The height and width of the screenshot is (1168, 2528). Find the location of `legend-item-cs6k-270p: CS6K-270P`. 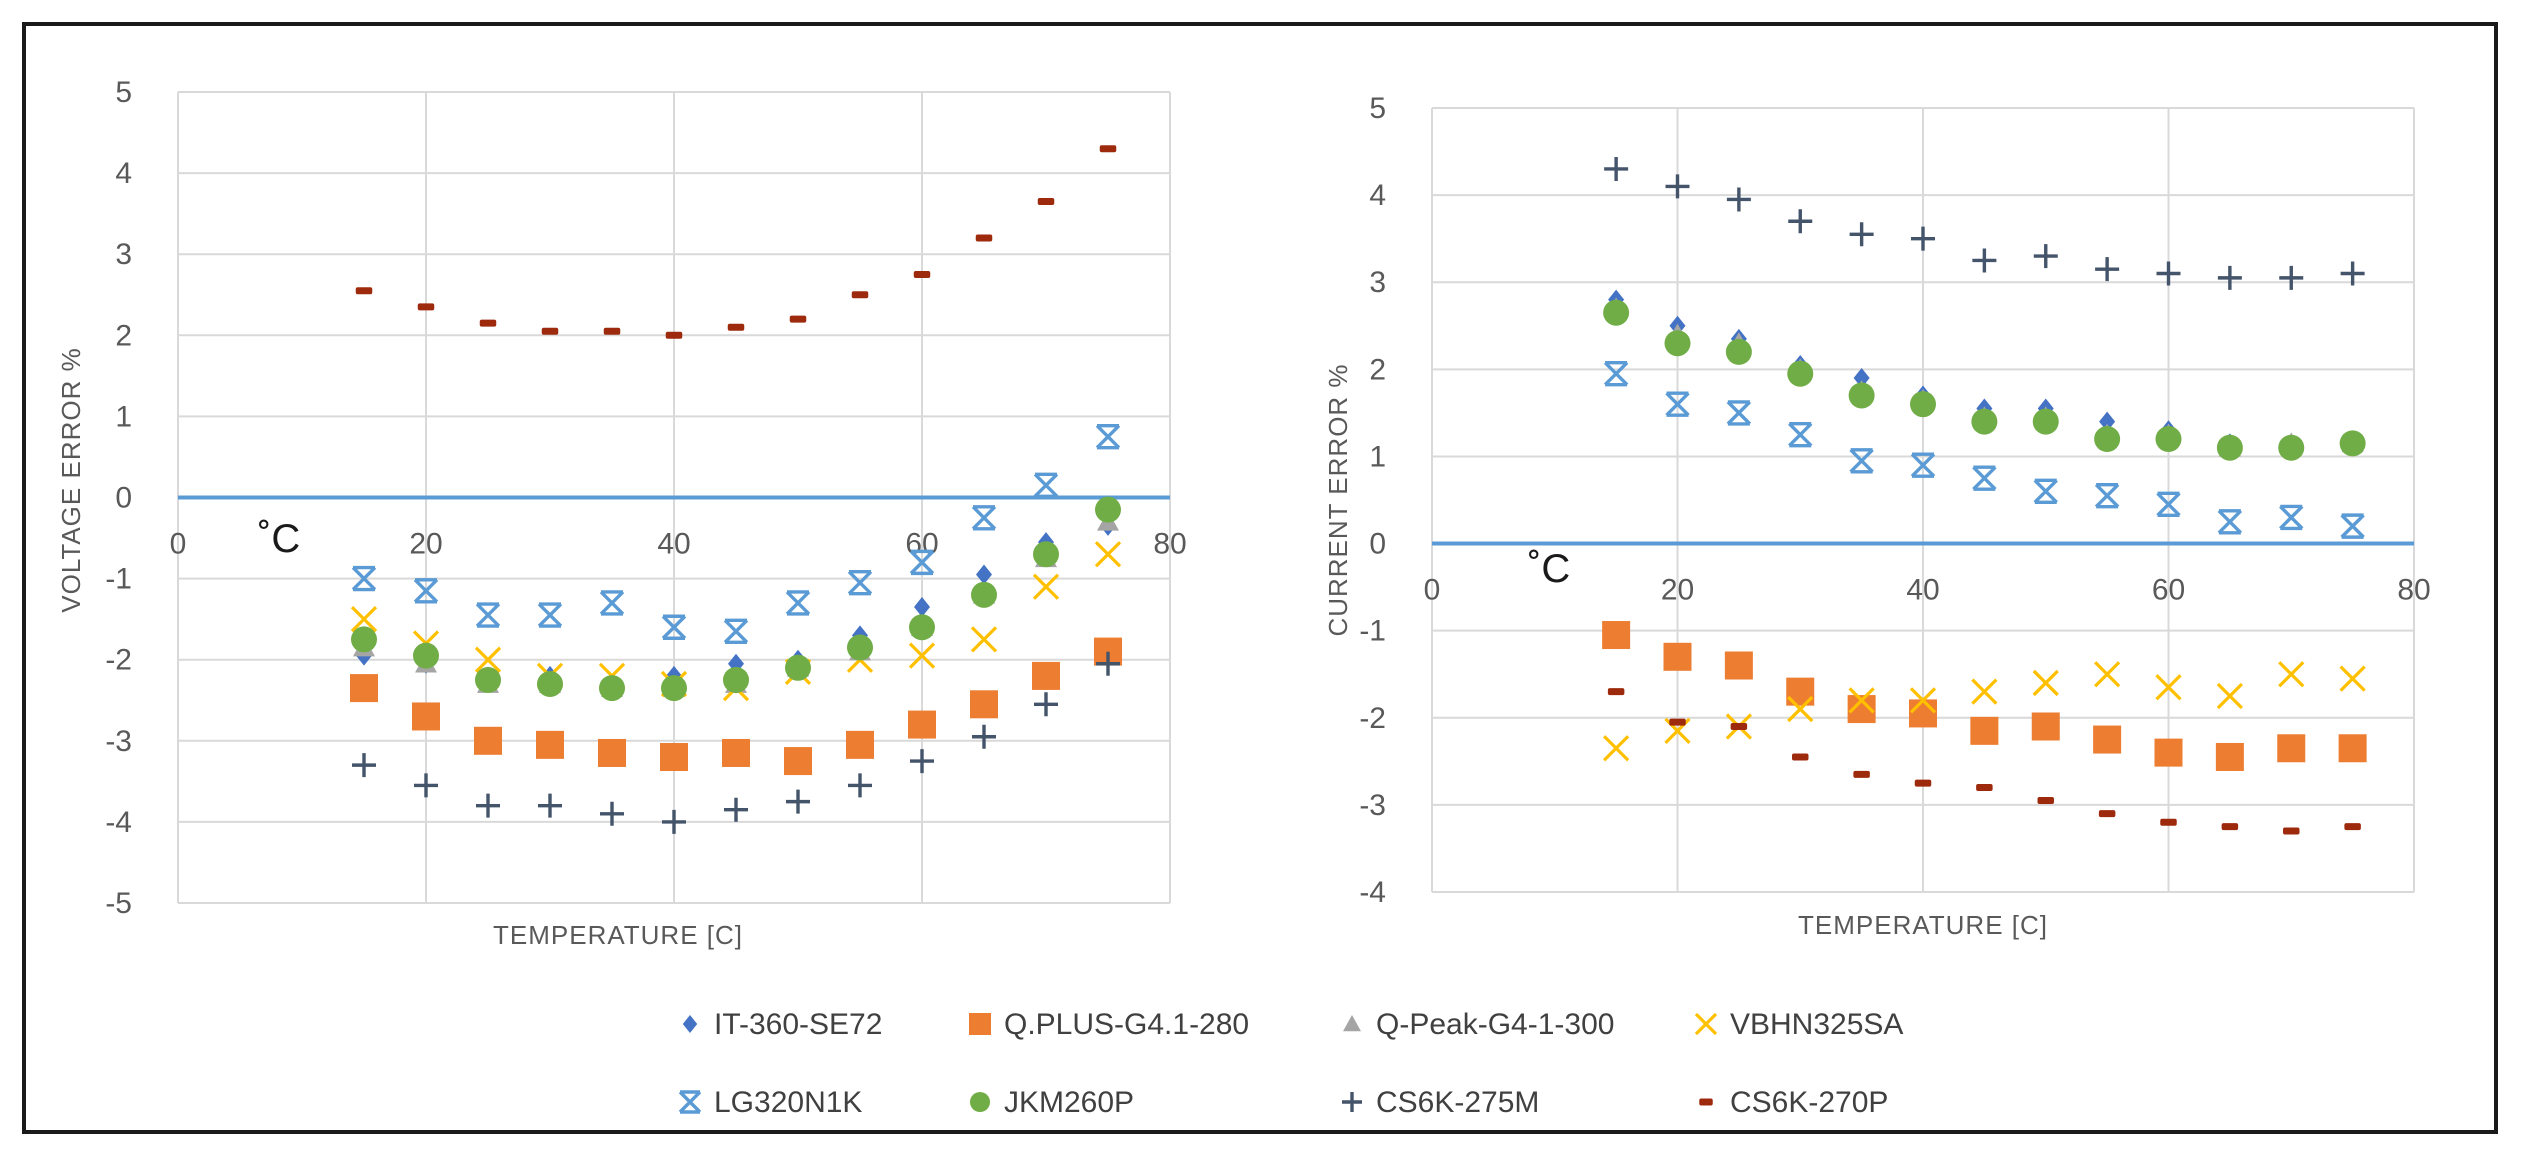

legend-item-cs6k-270p: CS6K-270P is located at coordinates (1793, 1102).